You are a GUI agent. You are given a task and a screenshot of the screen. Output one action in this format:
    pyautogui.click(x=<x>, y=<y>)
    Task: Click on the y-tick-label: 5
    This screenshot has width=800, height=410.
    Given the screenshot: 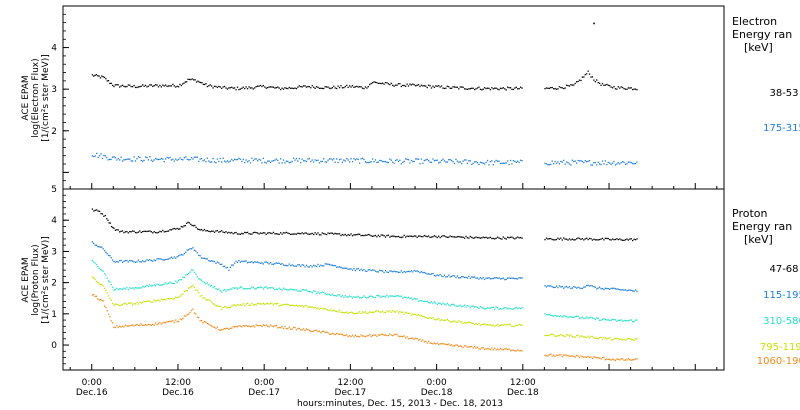 What is the action you would take?
    pyautogui.click(x=54, y=190)
    